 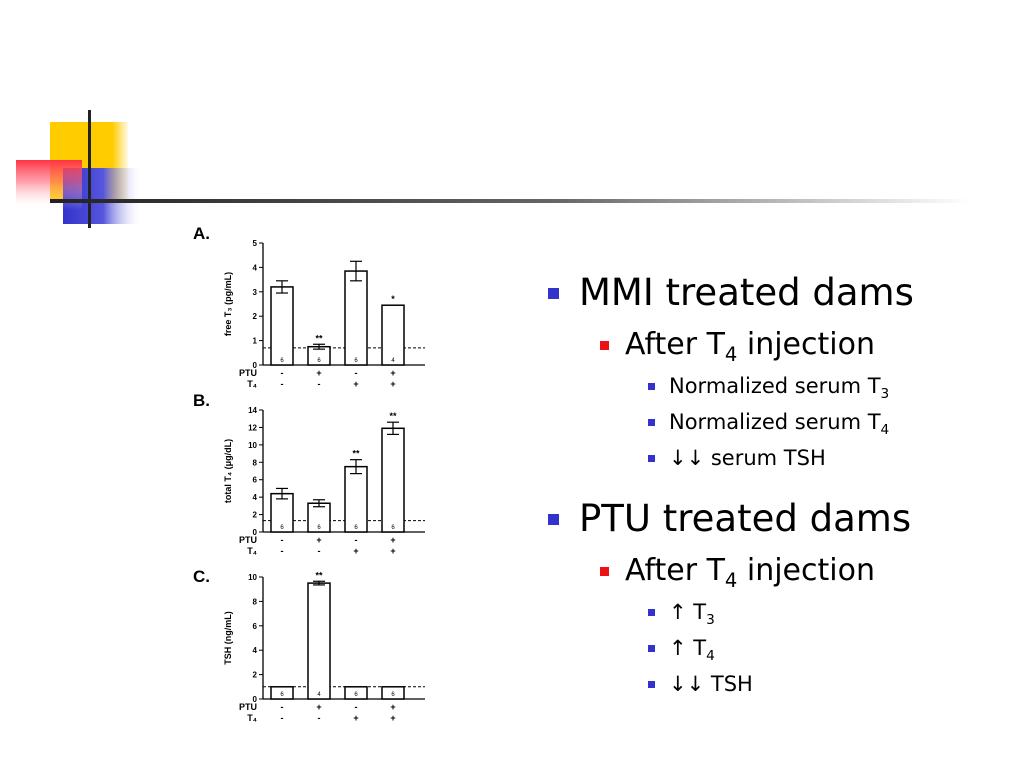 What do you see at coordinates (746, 292) in the screenshot?
I see `bullet-mmi-text: MMI treated dams` at bounding box center [746, 292].